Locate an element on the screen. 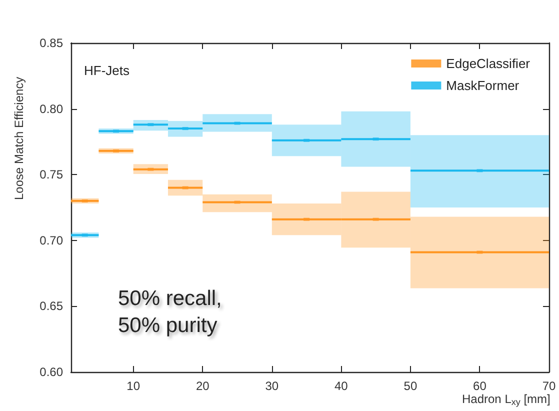 The height and width of the screenshot is (411, 559). y-tick-label: 0.65 is located at coordinates (52, 306).